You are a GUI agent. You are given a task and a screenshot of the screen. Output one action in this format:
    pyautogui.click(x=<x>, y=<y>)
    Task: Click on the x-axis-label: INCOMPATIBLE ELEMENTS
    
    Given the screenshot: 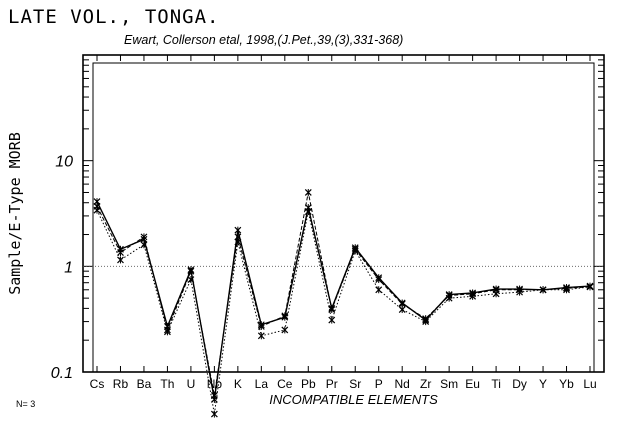 What is the action you would take?
    pyautogui.click(x=353, y=399)
    